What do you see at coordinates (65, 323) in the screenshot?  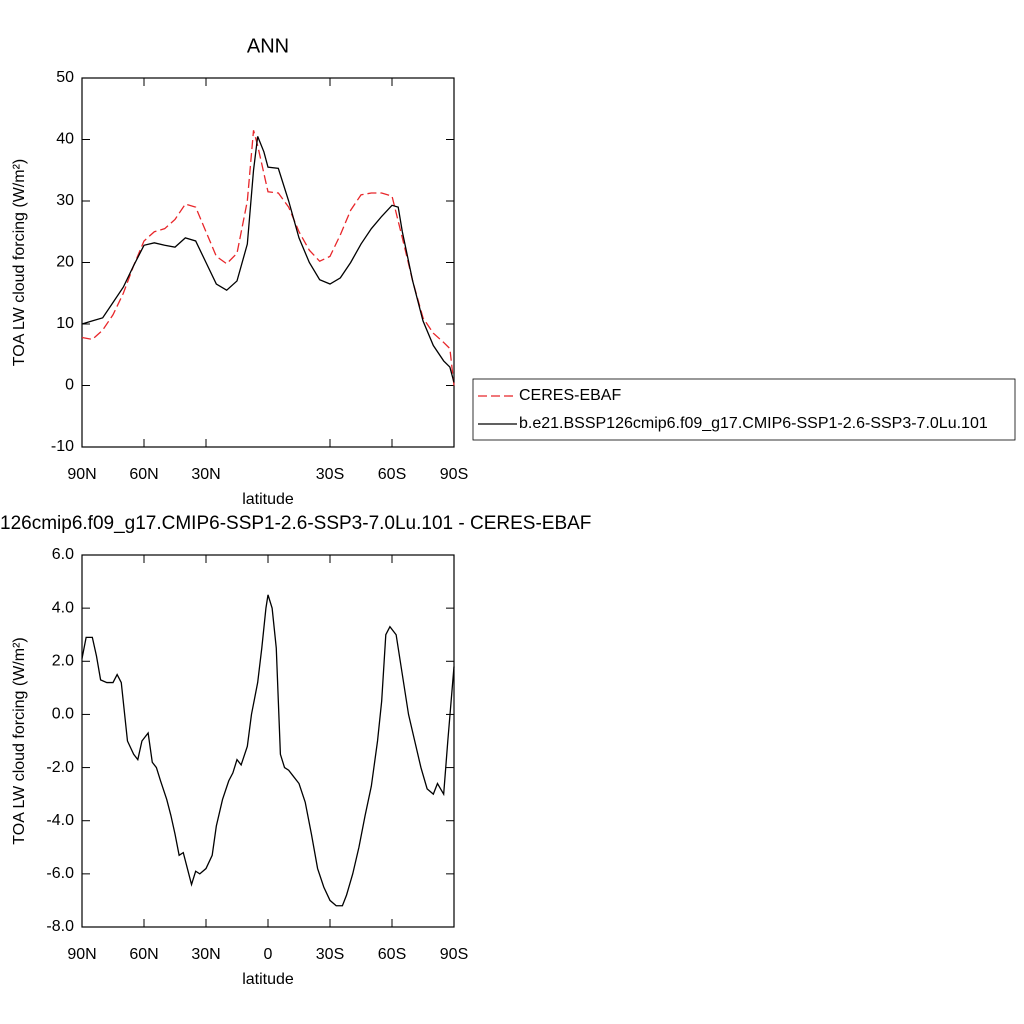 I see `y-tick-label: 10` at bounding box center [65, 323].